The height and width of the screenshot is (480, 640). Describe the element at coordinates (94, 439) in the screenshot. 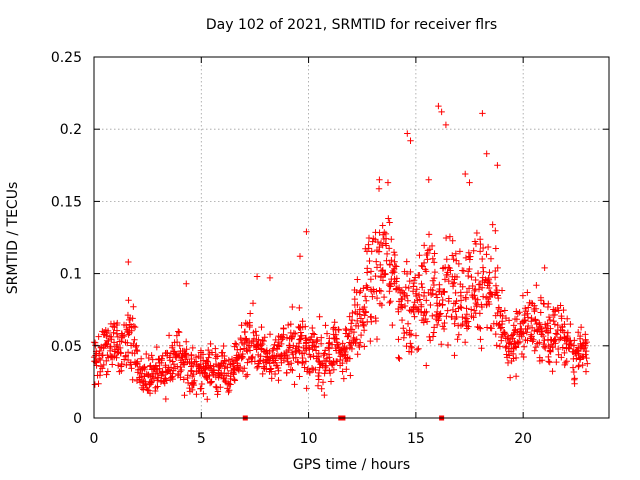

I see `x-tick-label: 0` at that location.